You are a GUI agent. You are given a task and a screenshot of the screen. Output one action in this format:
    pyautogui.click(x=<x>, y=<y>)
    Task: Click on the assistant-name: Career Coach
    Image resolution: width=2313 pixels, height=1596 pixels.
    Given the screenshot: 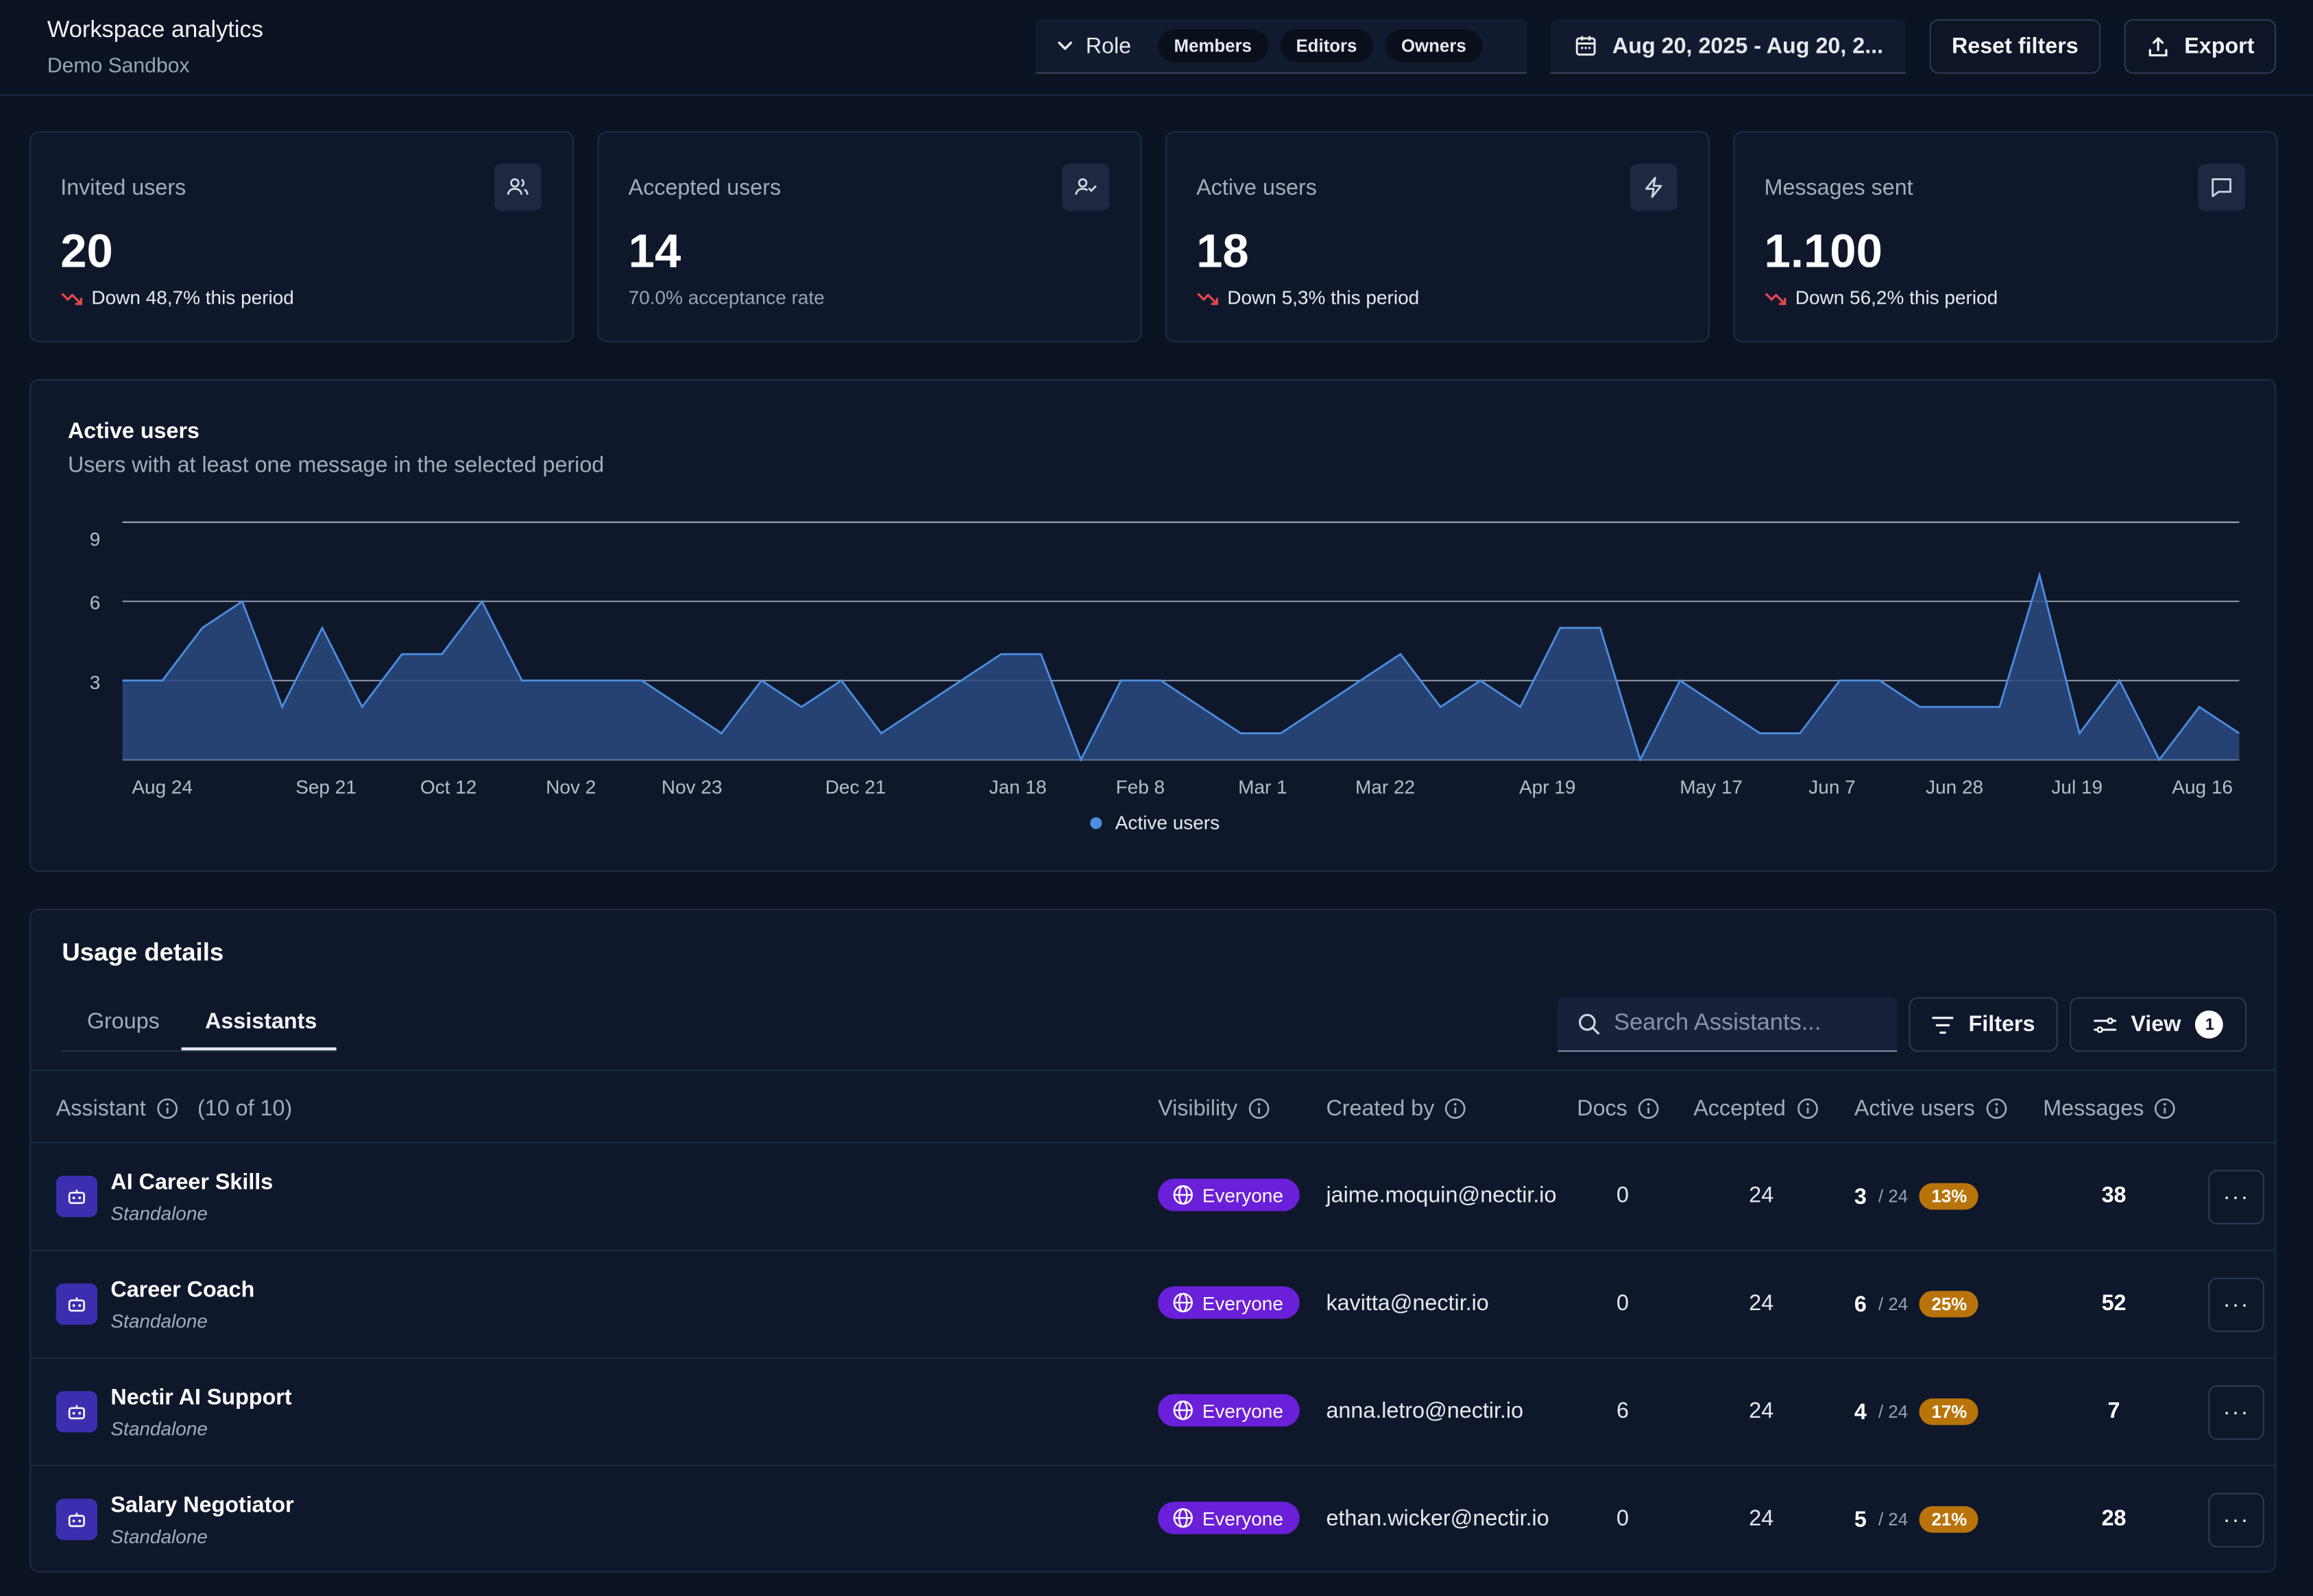 What is the action you would take?
    pyautogui.click(x=182, y=1290)
    